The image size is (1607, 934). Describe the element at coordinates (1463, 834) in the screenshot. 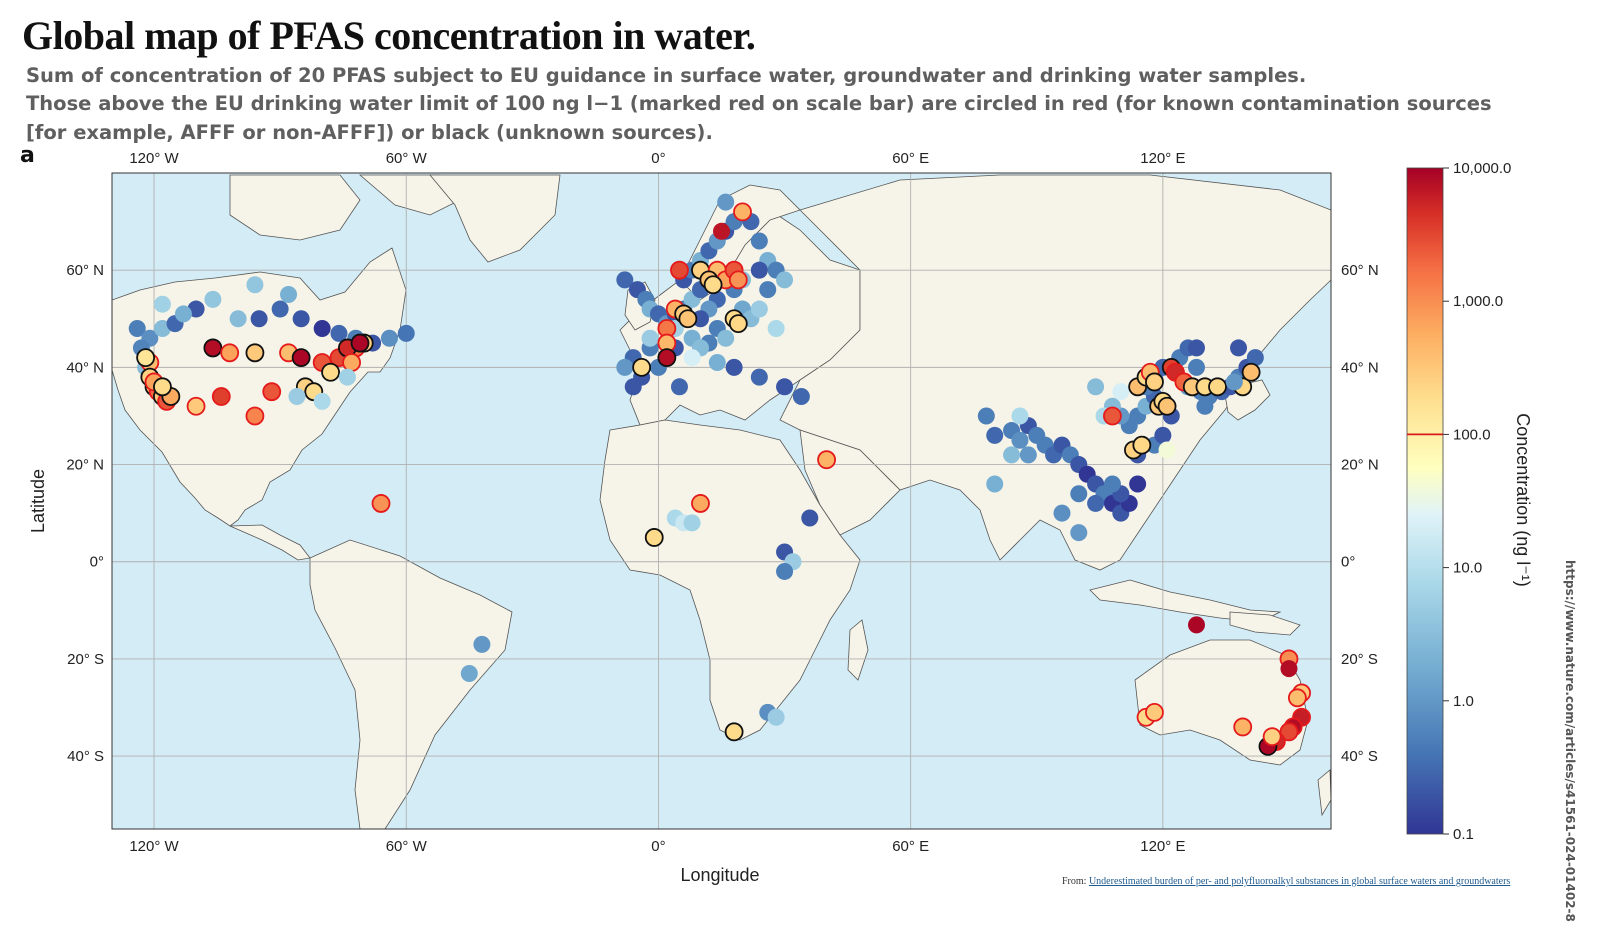

I see `colorbar-tick-label: 0.1` at that location.